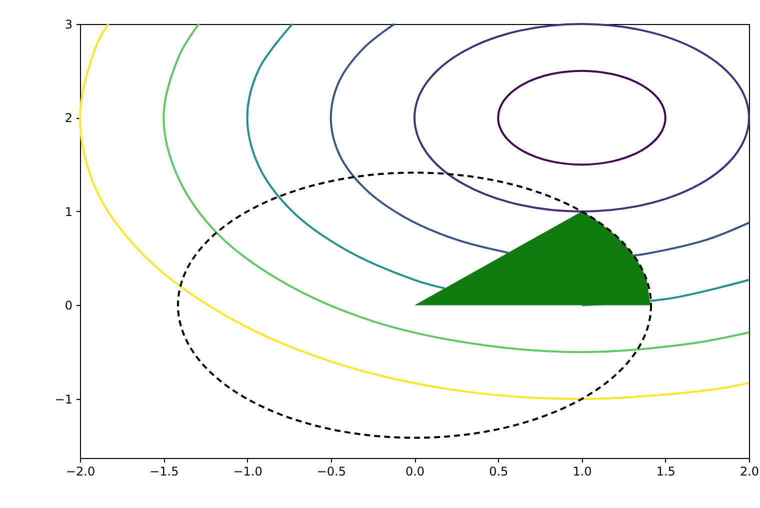  Describe the element at coordinates (81, 471) in the screenshot. I see `x-tick-label: −2.0` at that location.